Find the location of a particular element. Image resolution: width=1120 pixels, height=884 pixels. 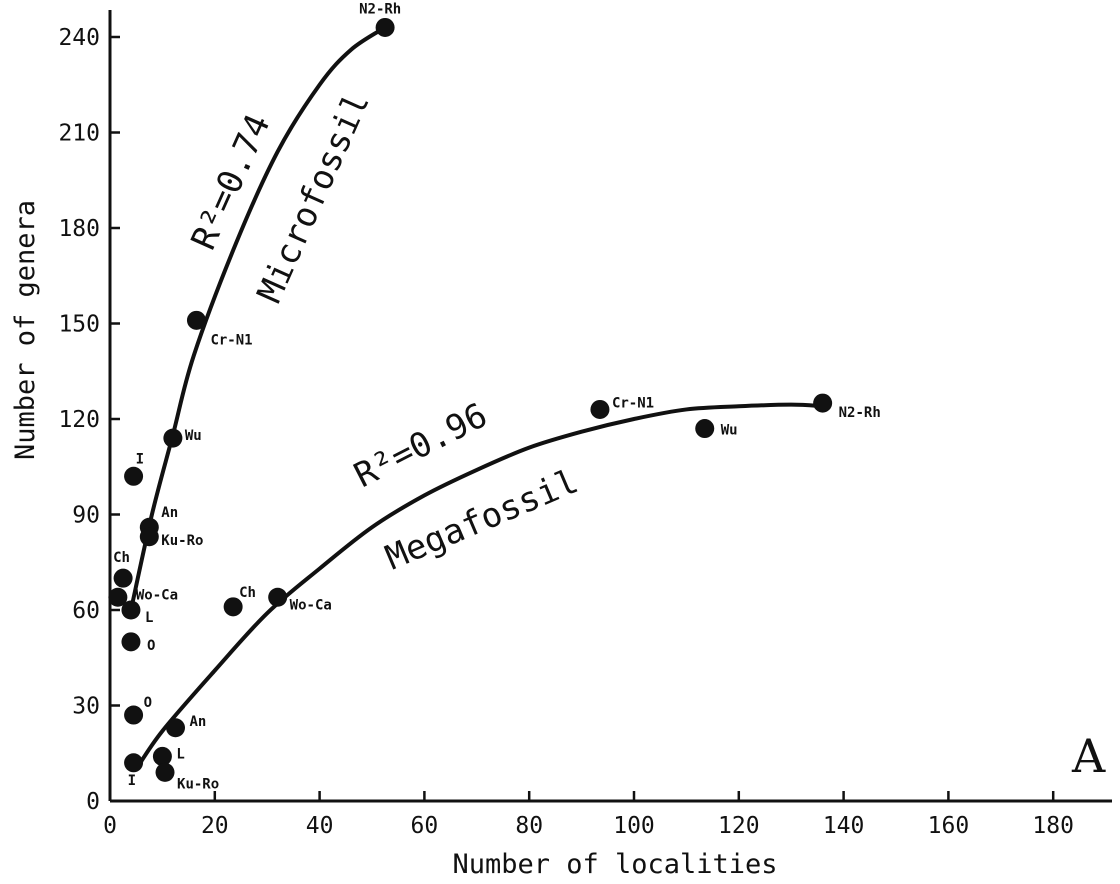

y-tick-label: 210 is located at coordinates (79, 134).